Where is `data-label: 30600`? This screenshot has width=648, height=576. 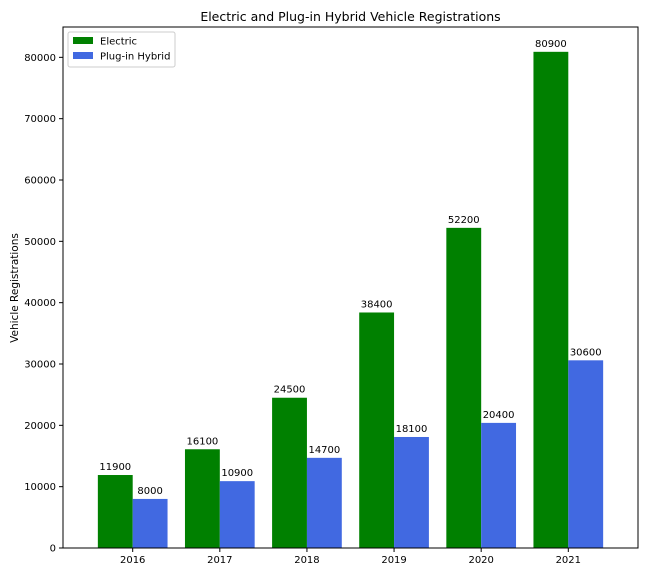 data-label: 30600 is located at coordinates (586, 352).